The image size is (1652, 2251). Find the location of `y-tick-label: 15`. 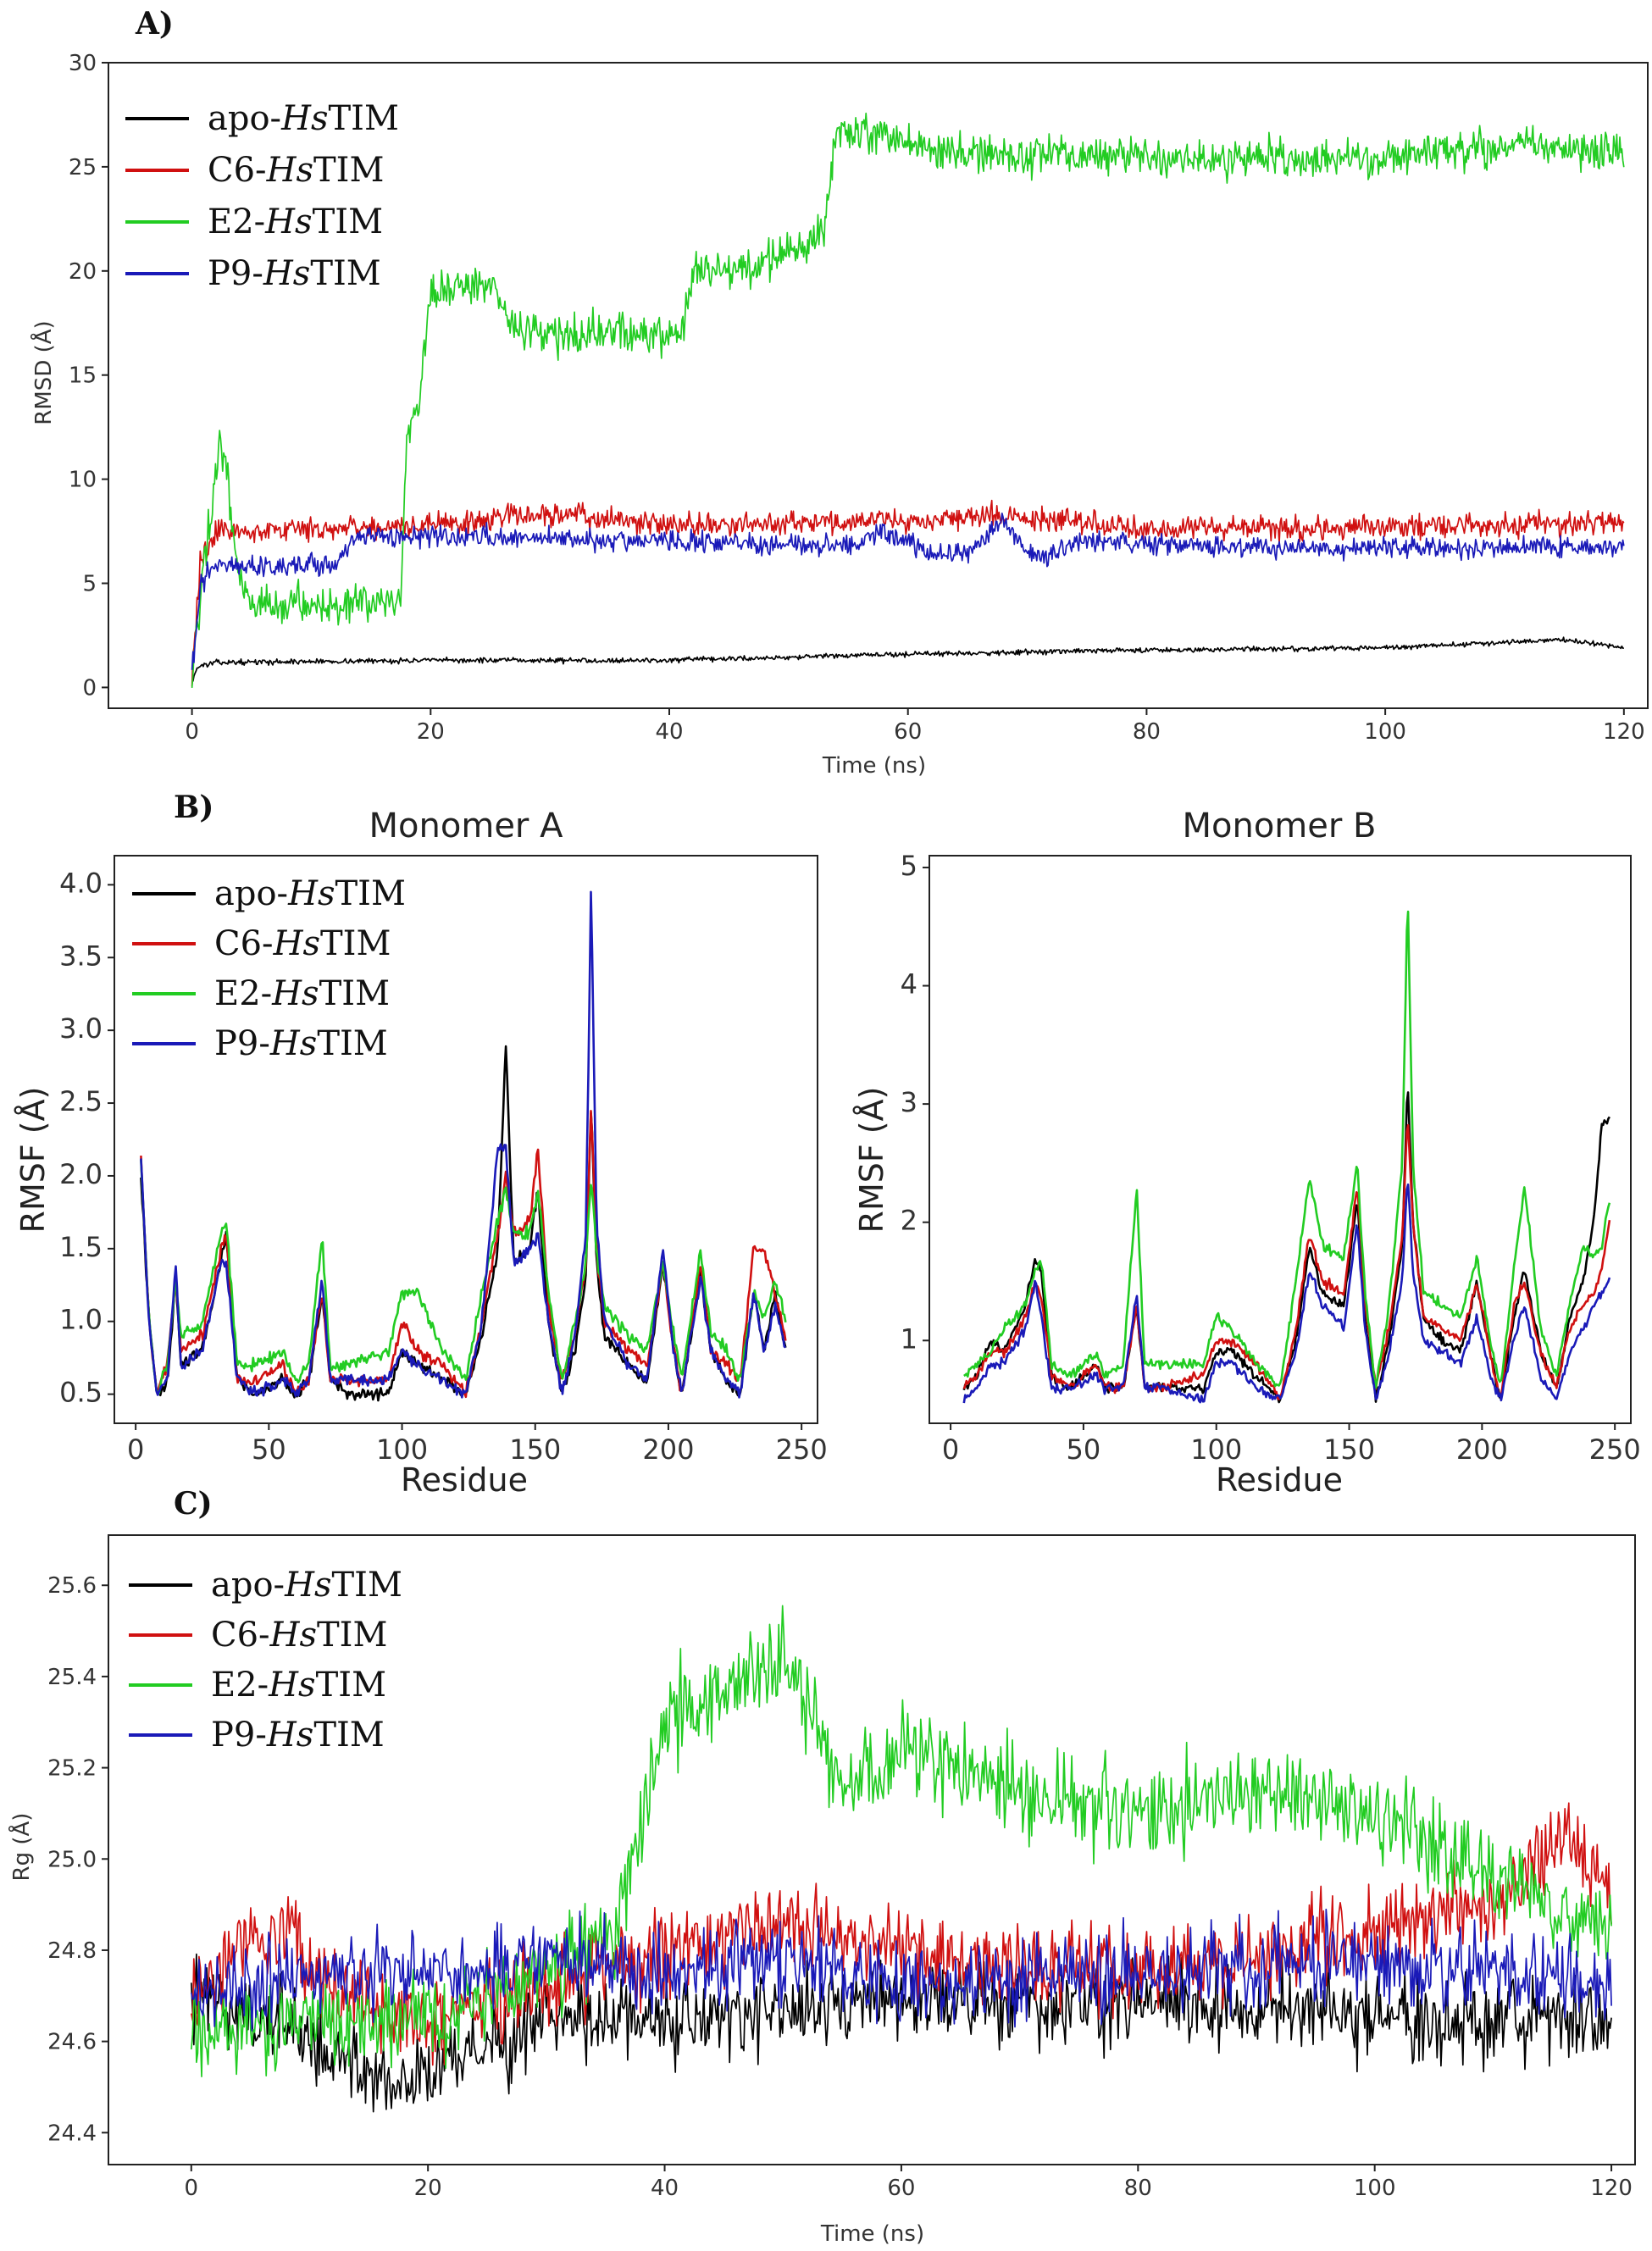

y-tick-label: 15 is located at coordinates (83, 376).